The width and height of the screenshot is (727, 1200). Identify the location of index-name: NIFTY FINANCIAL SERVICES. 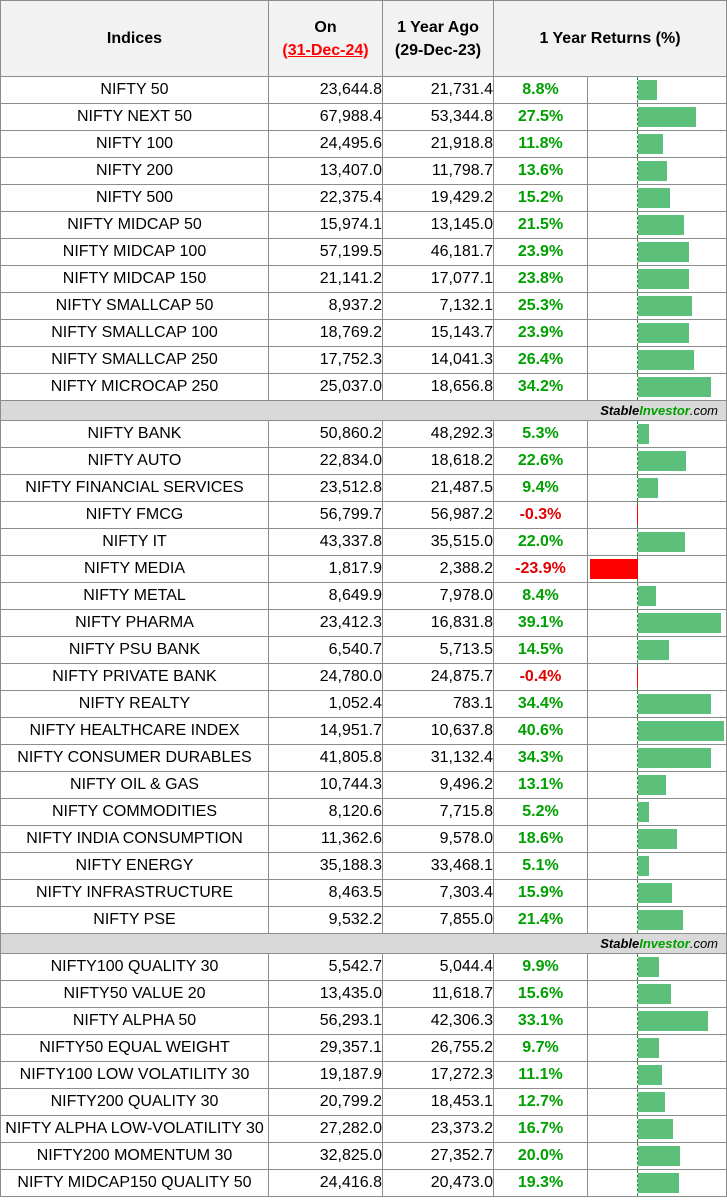
(134, 488).